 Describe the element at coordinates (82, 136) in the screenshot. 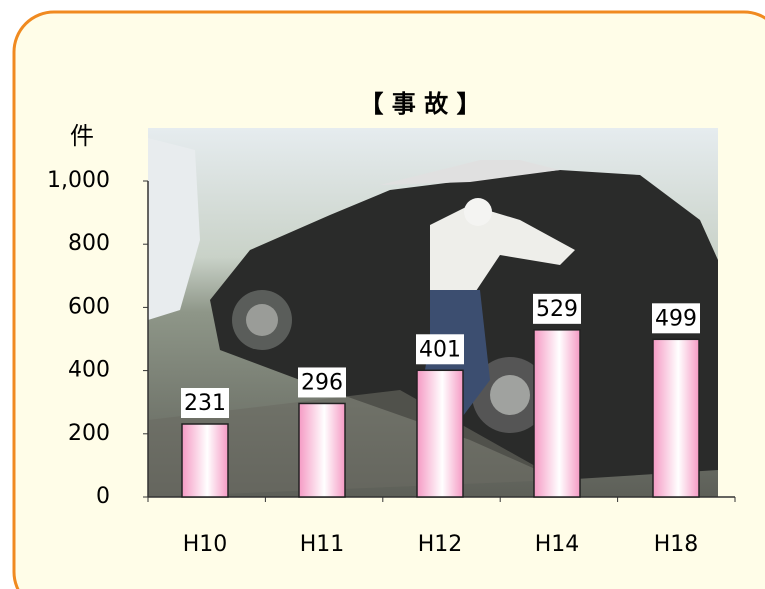

I see `y-axis-label: 件` at that location.